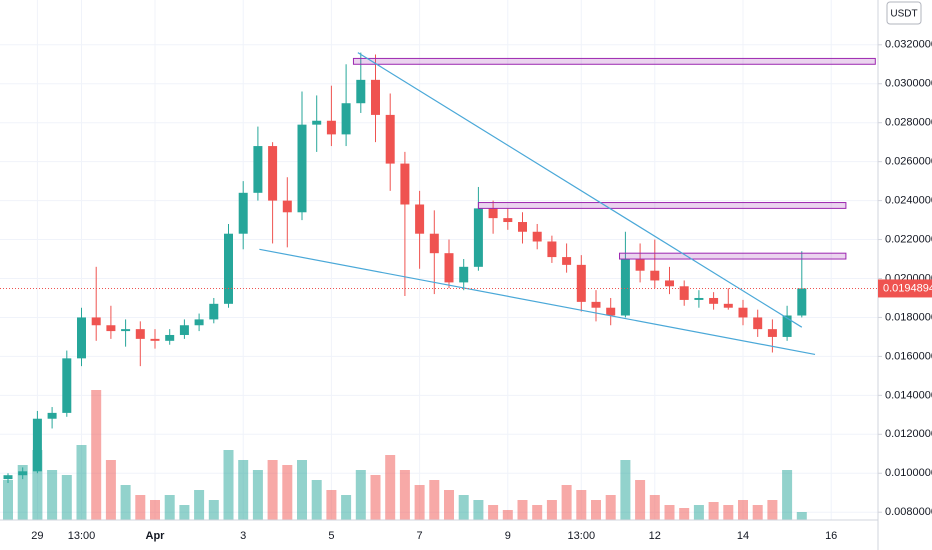 The image size is (932, 550). Describe the element at coordinates (908, 123) in the screenshot. I see `y-tick-label: 0.0280000` at that location.